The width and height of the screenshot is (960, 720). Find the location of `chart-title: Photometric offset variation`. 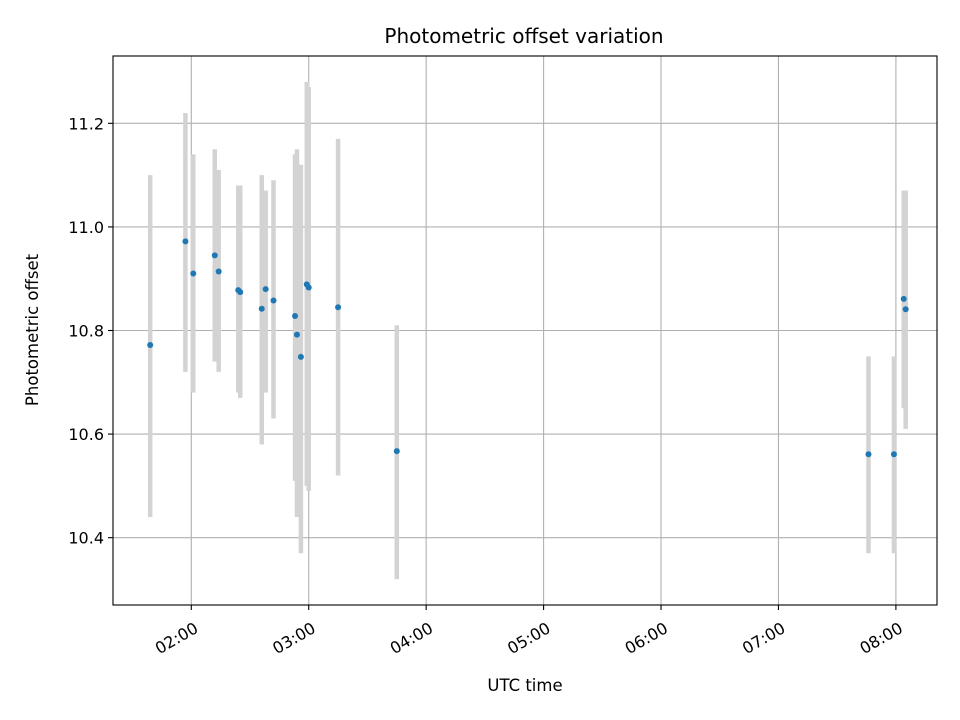

chart-title: Photometric offset variation is located at coordinates (523, 36).